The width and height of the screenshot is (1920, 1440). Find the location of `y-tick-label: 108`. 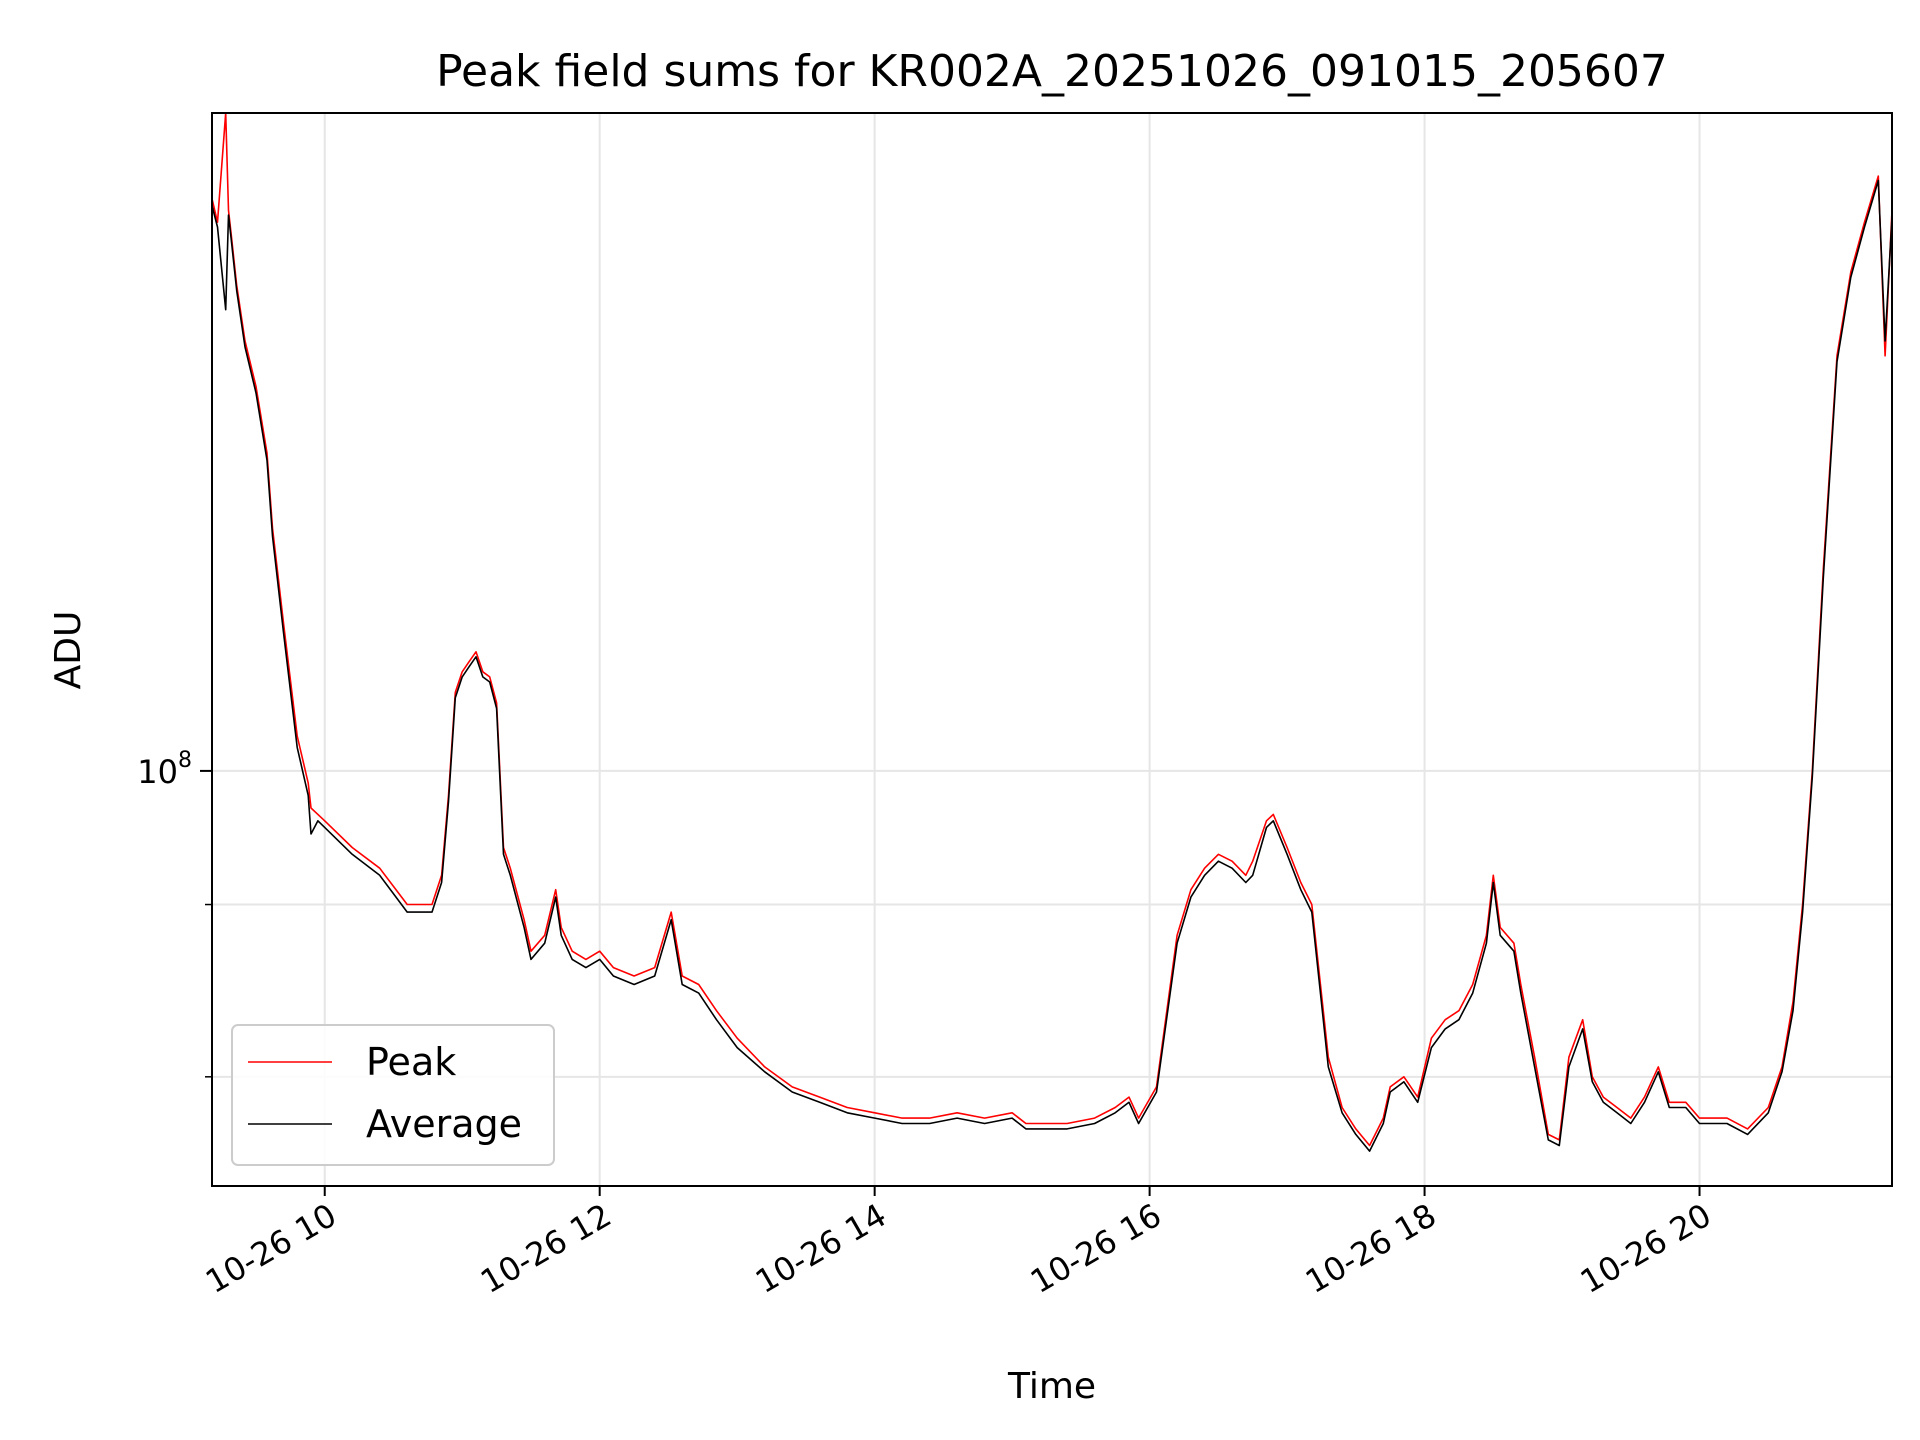

y-tick-label: 108 is located at coordinates (164, 769).